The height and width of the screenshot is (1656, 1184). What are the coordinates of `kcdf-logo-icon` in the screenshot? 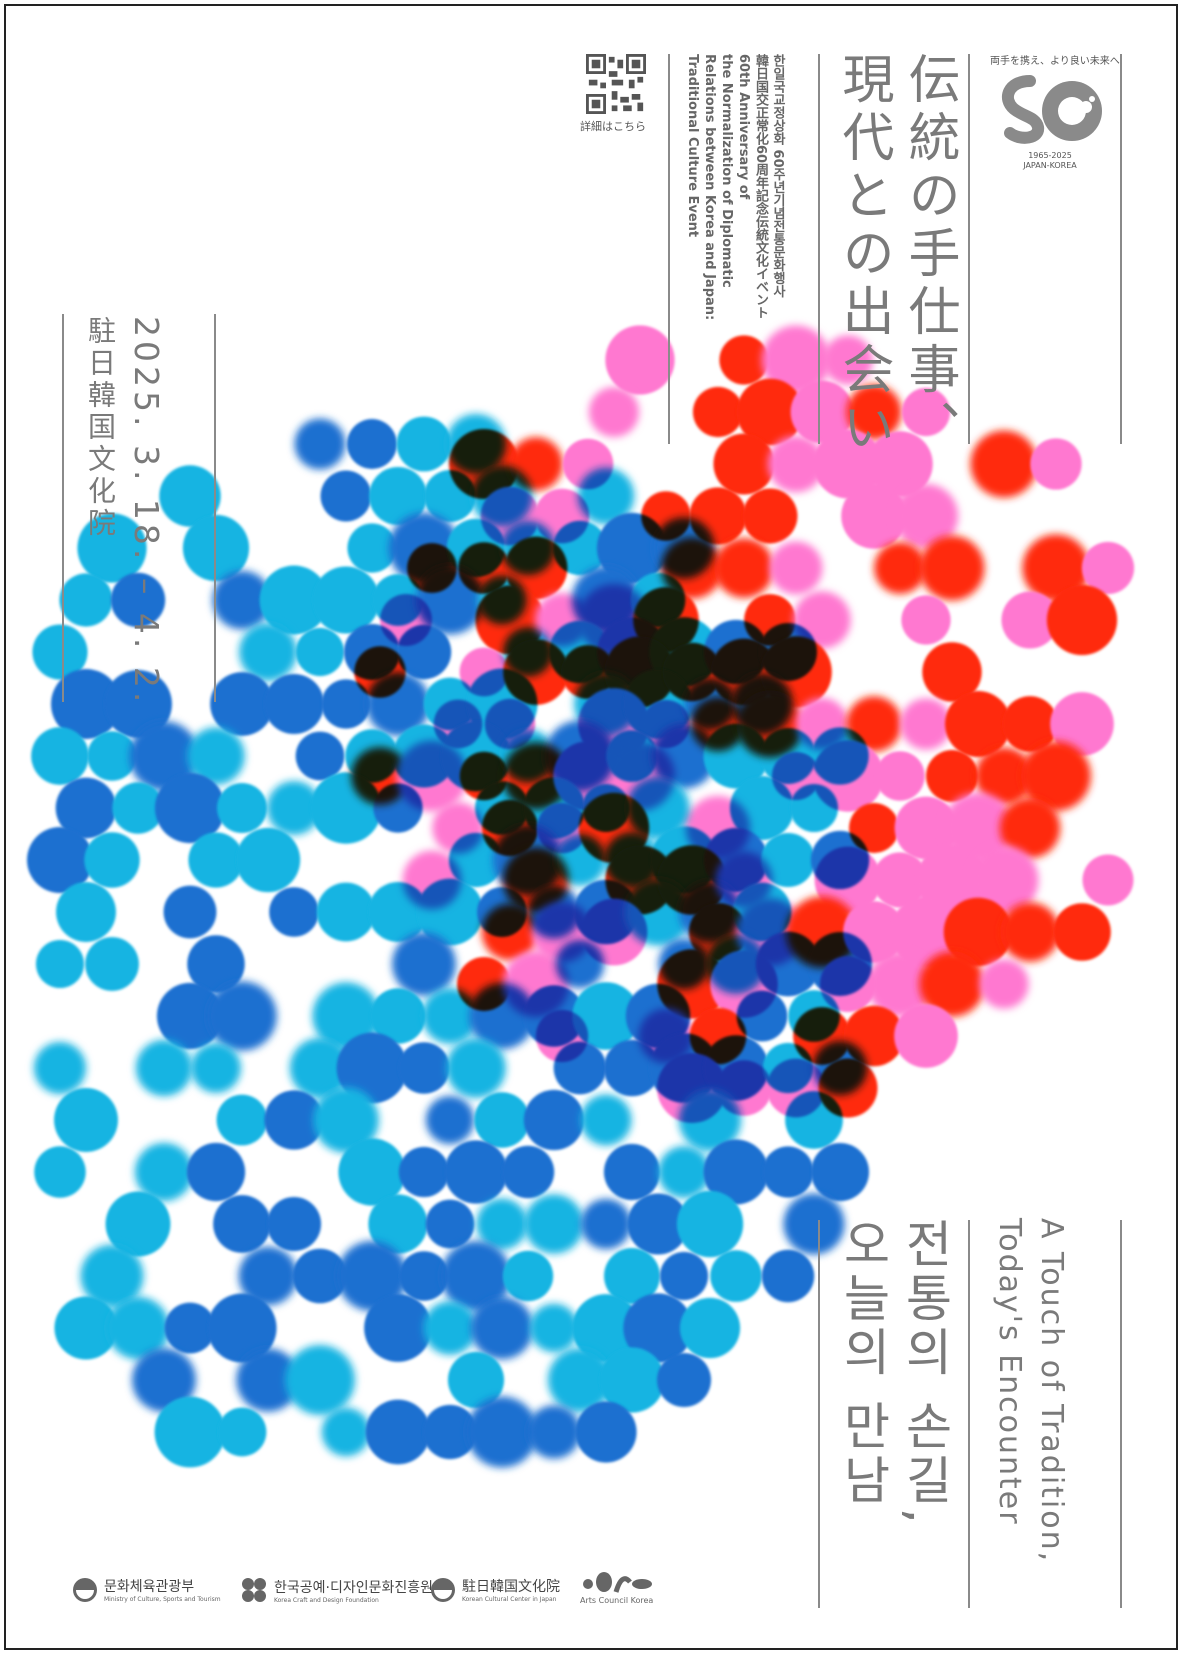 It's located at (254, 1590).